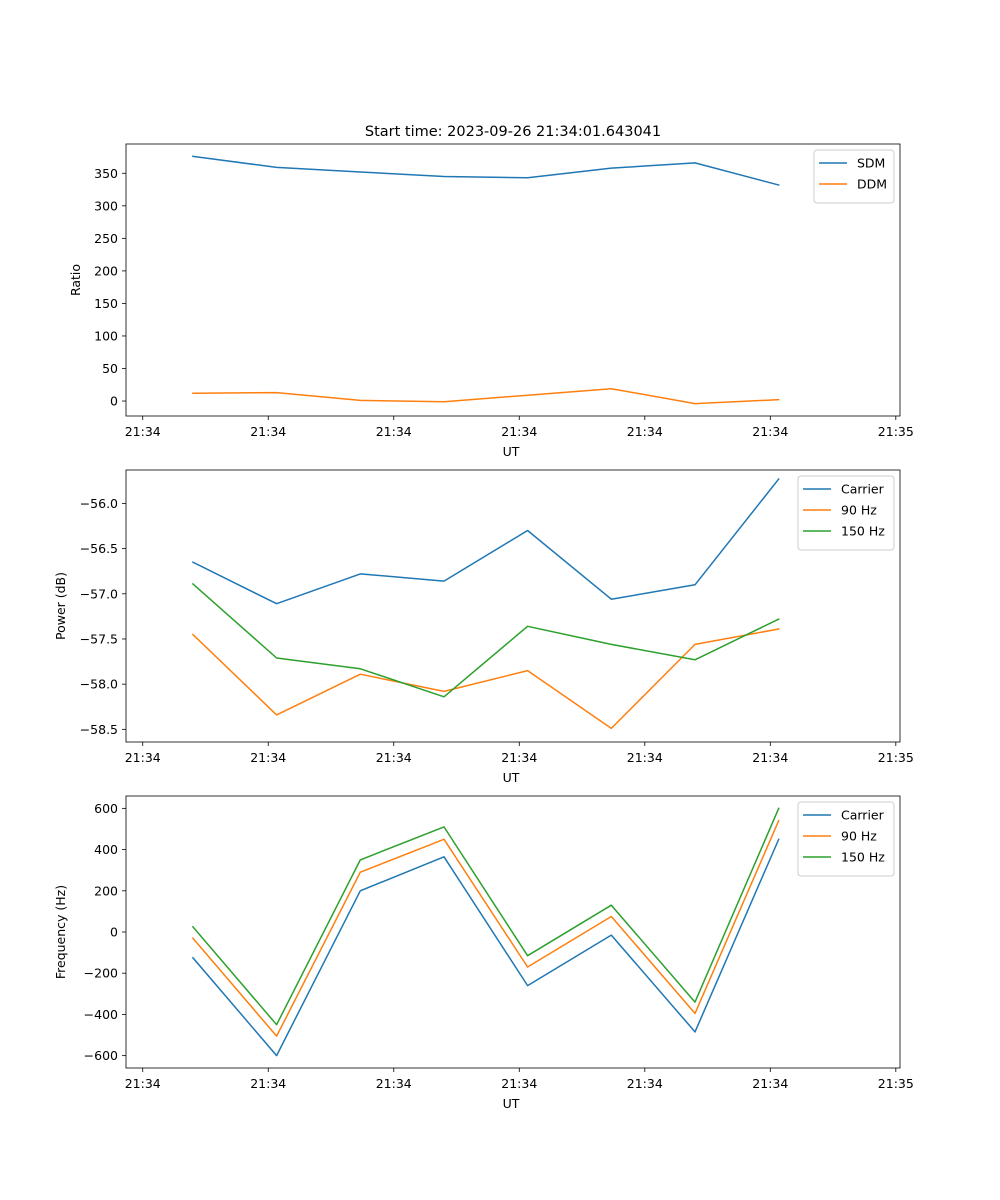 Image resolution: width=1000 pixels, height=1200 pixels. I want to click on y-tick-label: 350, so click(106, 173).